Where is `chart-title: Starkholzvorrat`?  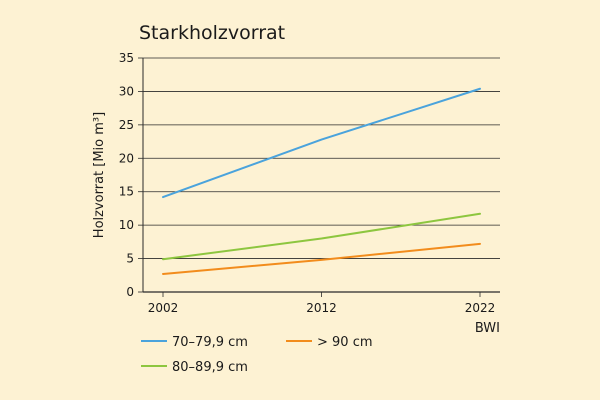
chart-title: Starkholzvorrat is located at coordinates (212, 33).